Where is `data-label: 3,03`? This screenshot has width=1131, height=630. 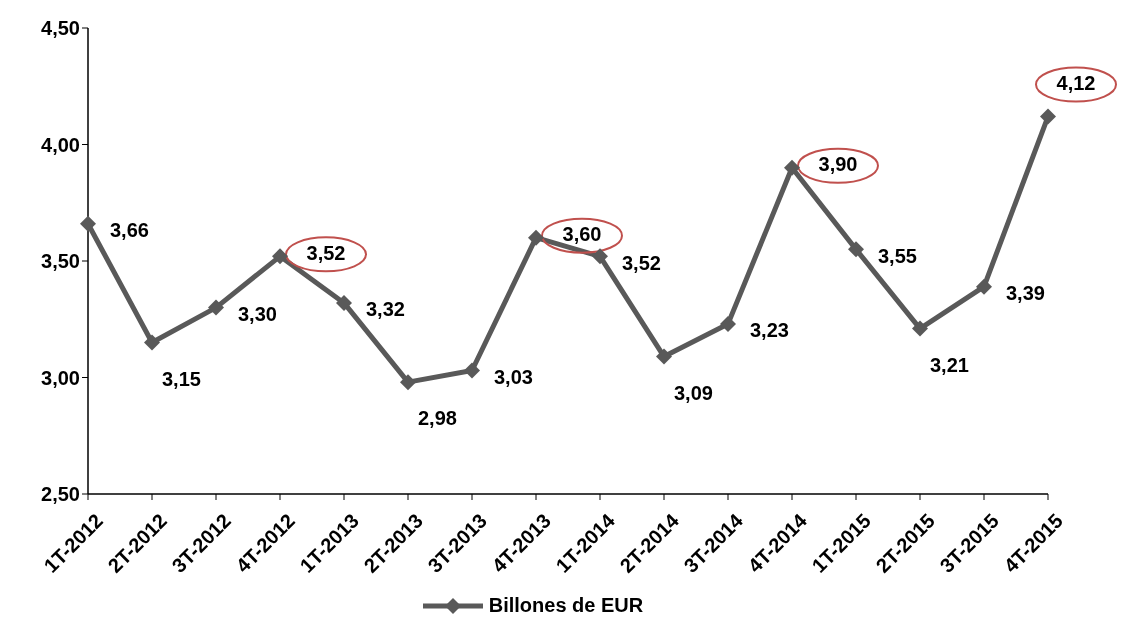
data-label: 3,03 is located at coordinates (513, 376).